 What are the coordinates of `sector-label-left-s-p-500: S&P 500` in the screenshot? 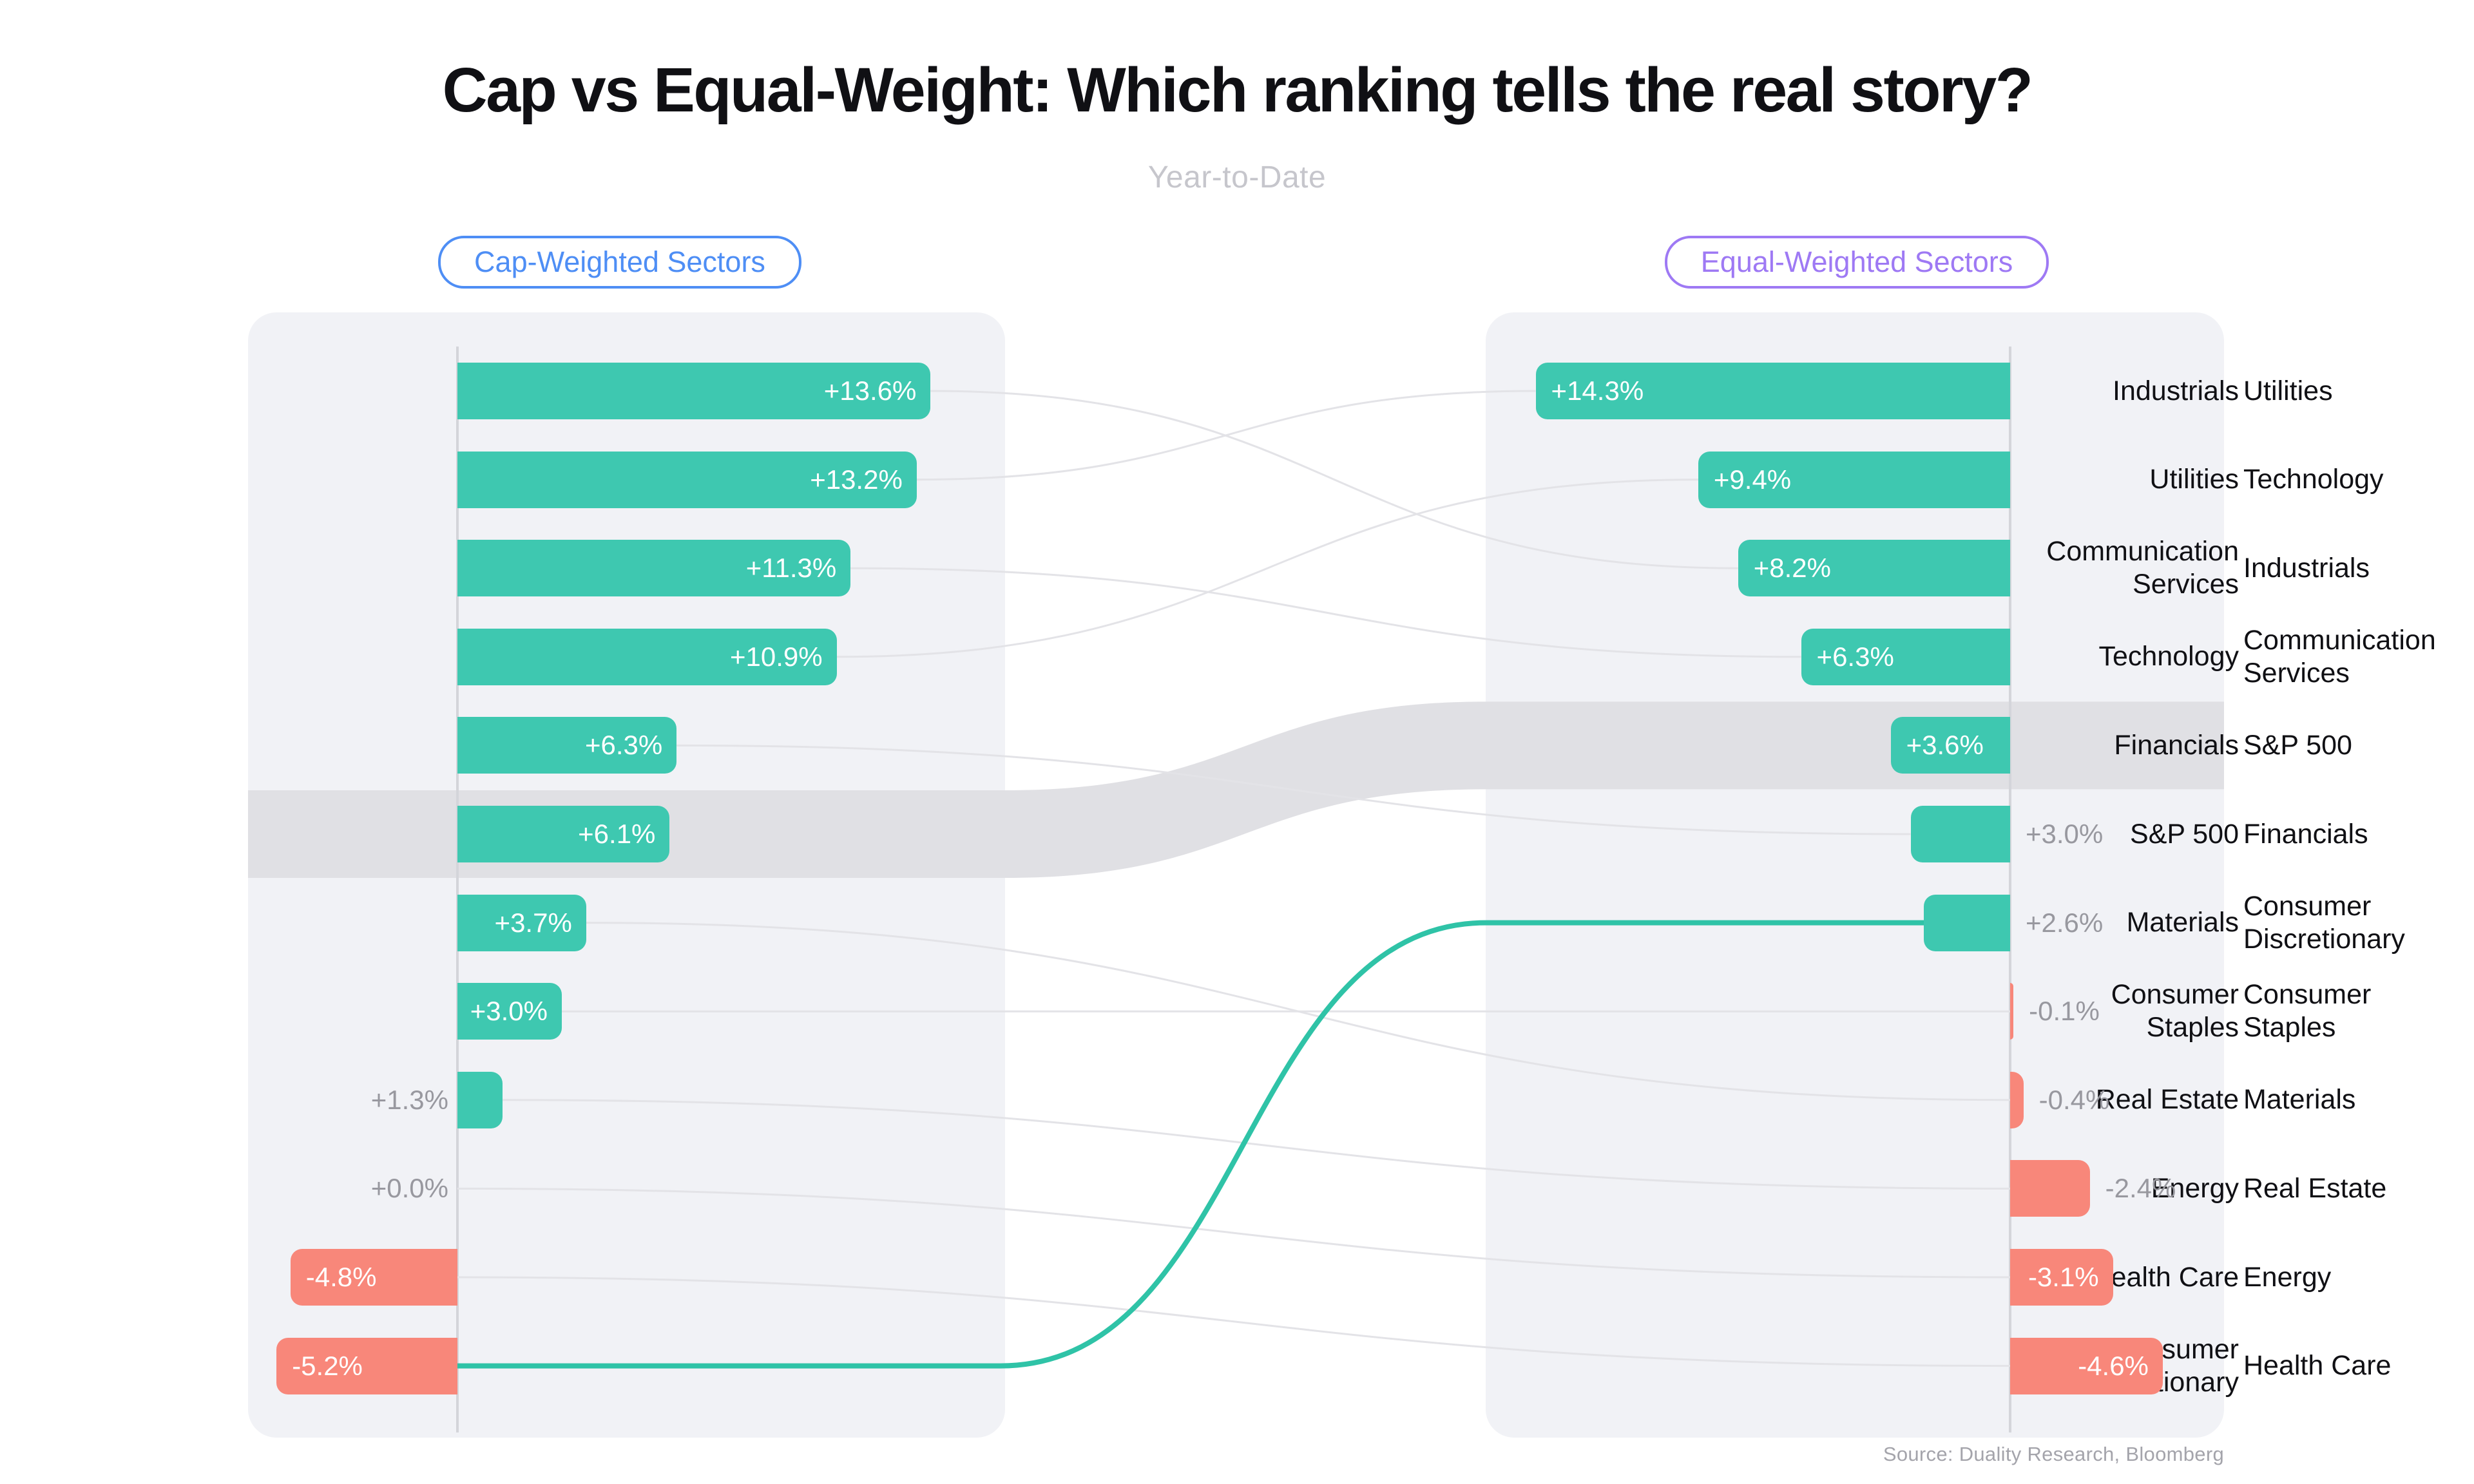 It's located at (2184, 834).